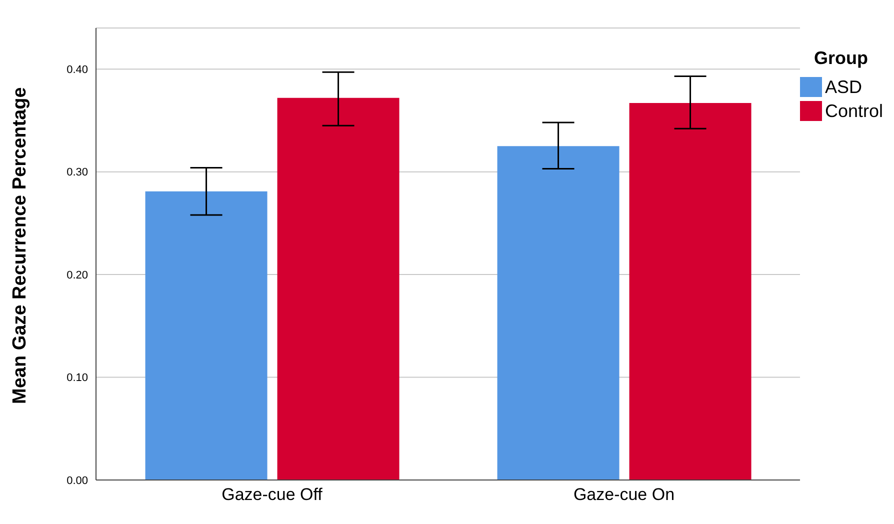  Describe the element at coordinates (77, 275) in the screenshot. I see `y-tick-label: 0.20` at that location.